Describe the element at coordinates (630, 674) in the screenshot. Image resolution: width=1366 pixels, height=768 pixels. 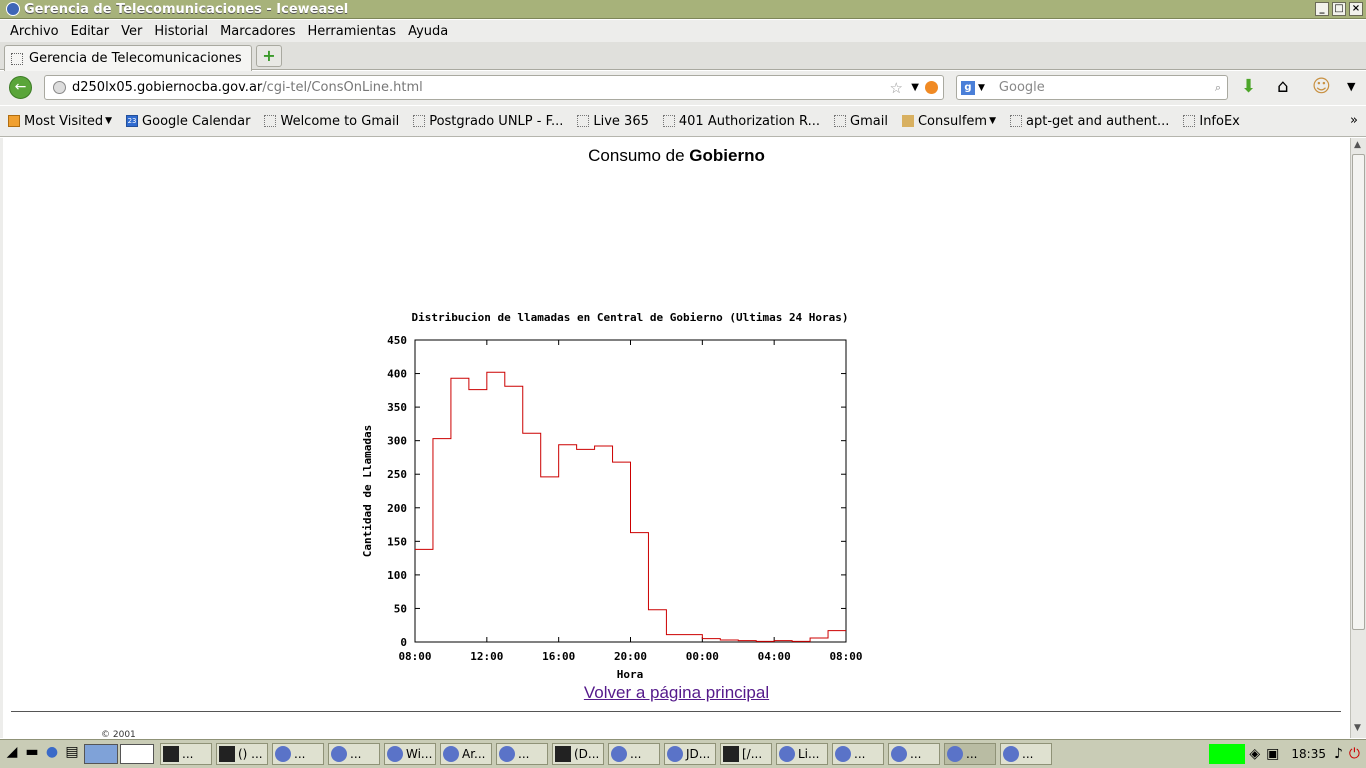
I see `x-axis-label: Hora` at that location.